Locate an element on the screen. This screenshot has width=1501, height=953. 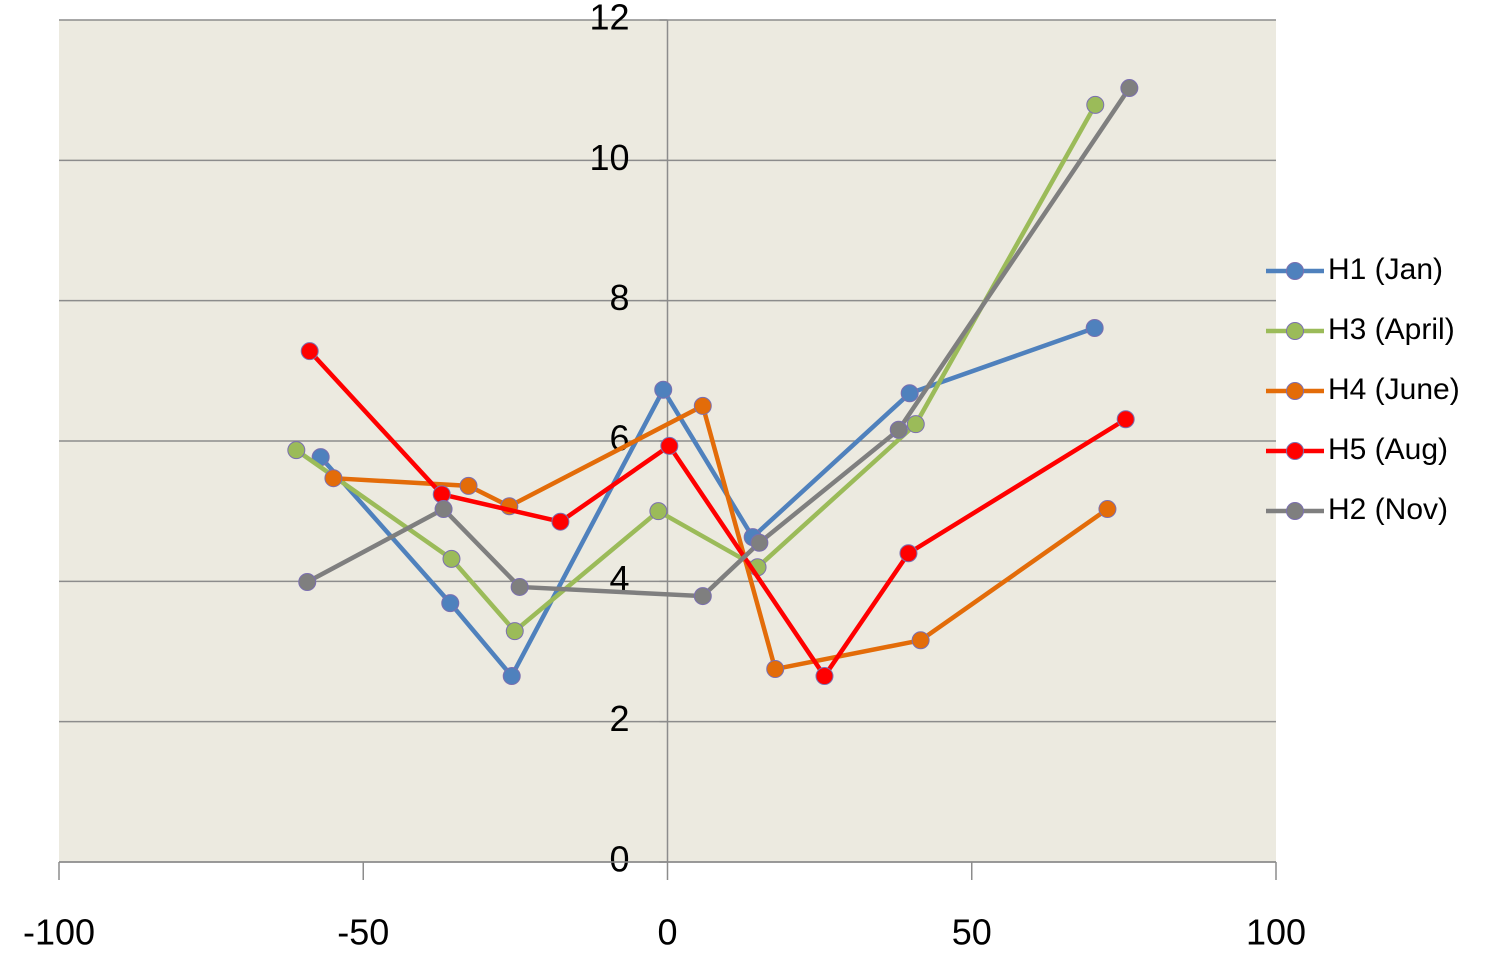
legend-label: H3 (April) is located at coordinates (1391, 329).